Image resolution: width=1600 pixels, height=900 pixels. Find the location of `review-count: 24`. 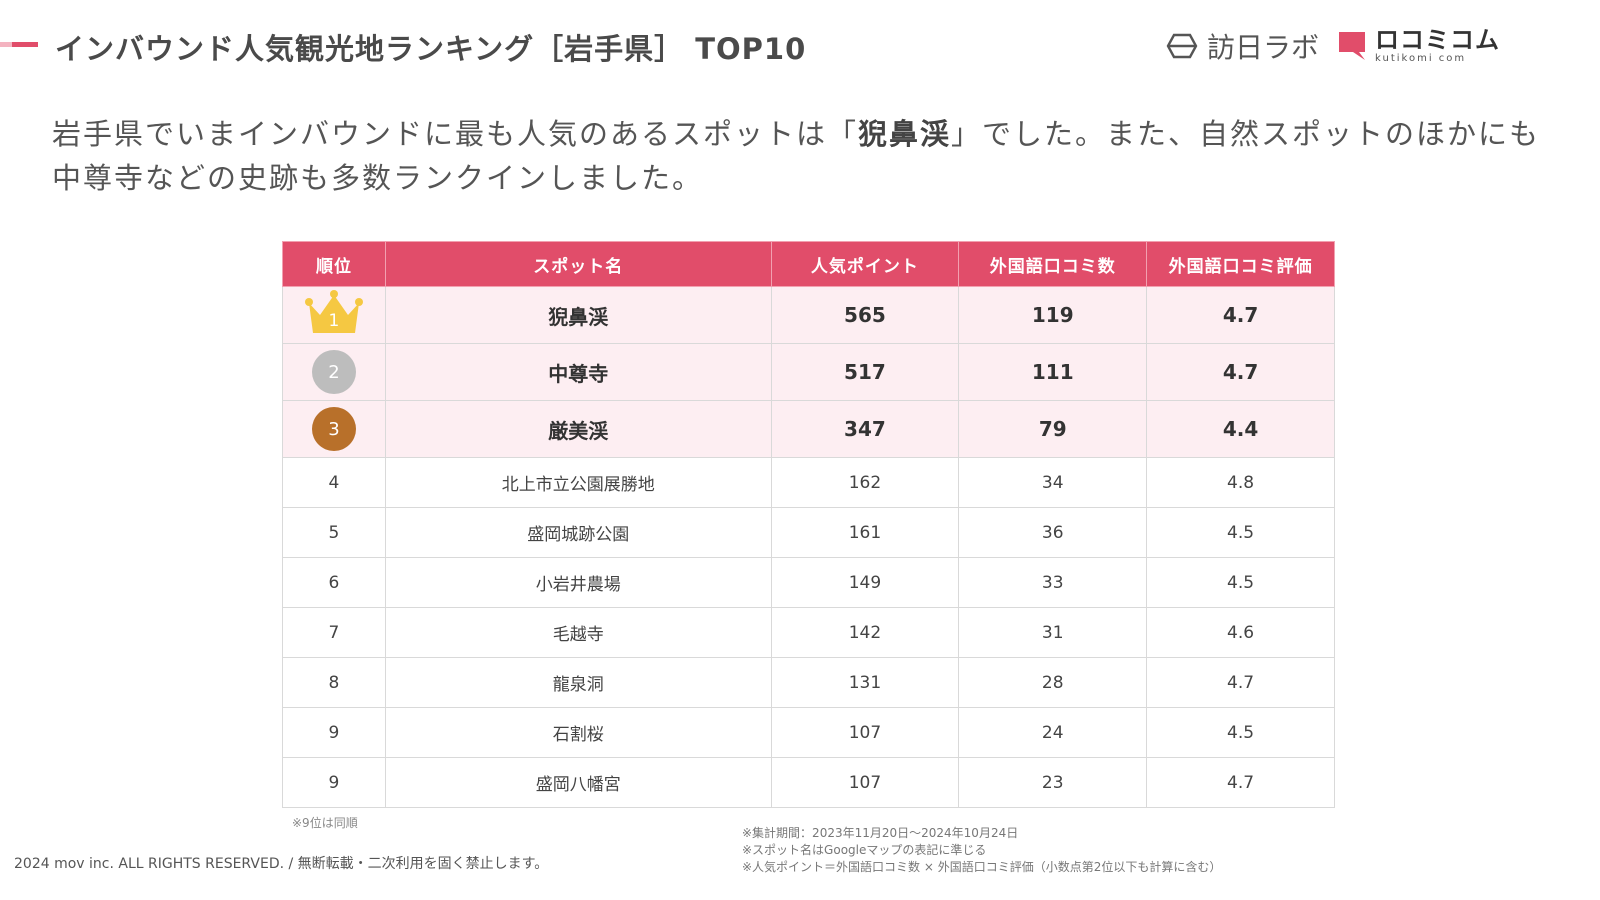

review-count: 24 is located at coordinates (1053, 732).